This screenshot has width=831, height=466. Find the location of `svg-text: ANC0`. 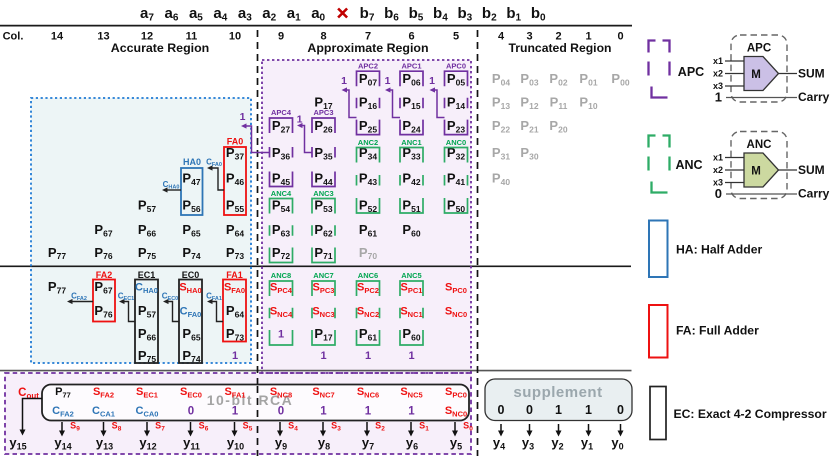

svg-text: ANC0 is located at coordinates (456, 142).